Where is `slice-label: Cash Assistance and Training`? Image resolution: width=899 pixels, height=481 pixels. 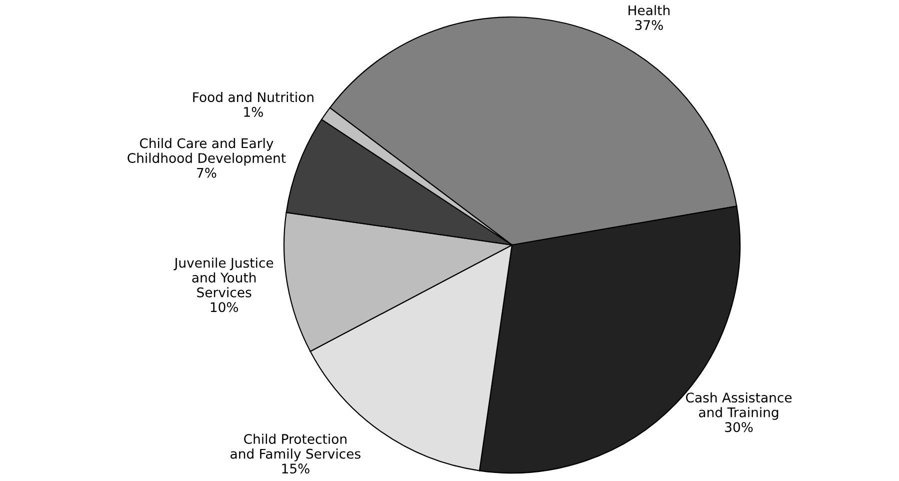 slice-label: Cash Assistance and Training is located at coordinates (739, 406).